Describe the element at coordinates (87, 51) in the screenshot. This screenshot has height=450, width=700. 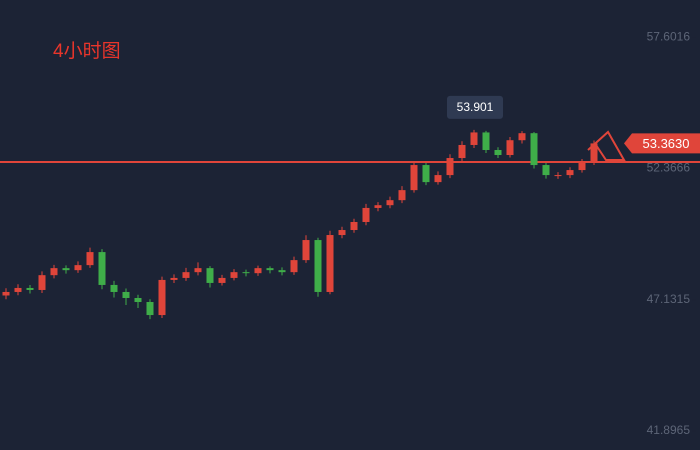
I see `chart-title: 4小时图` at that location.